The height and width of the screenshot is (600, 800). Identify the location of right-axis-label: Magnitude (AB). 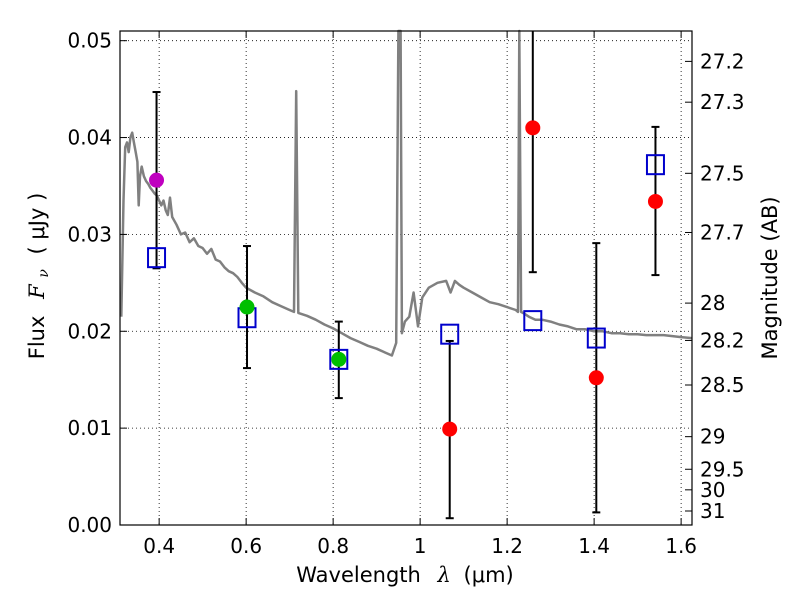
(770, 277).